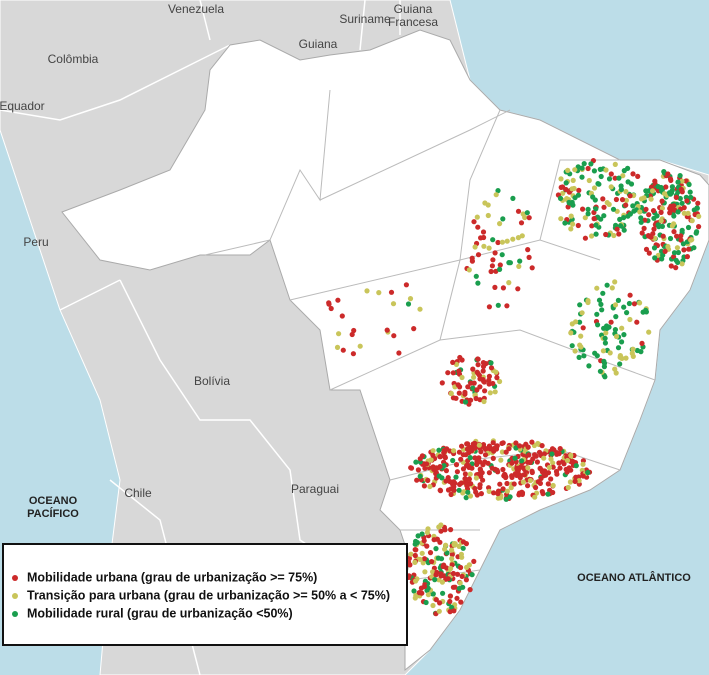 The height and width of the screenshot is (675, 709). I want to click on legend-swatch, so click(15, 614).